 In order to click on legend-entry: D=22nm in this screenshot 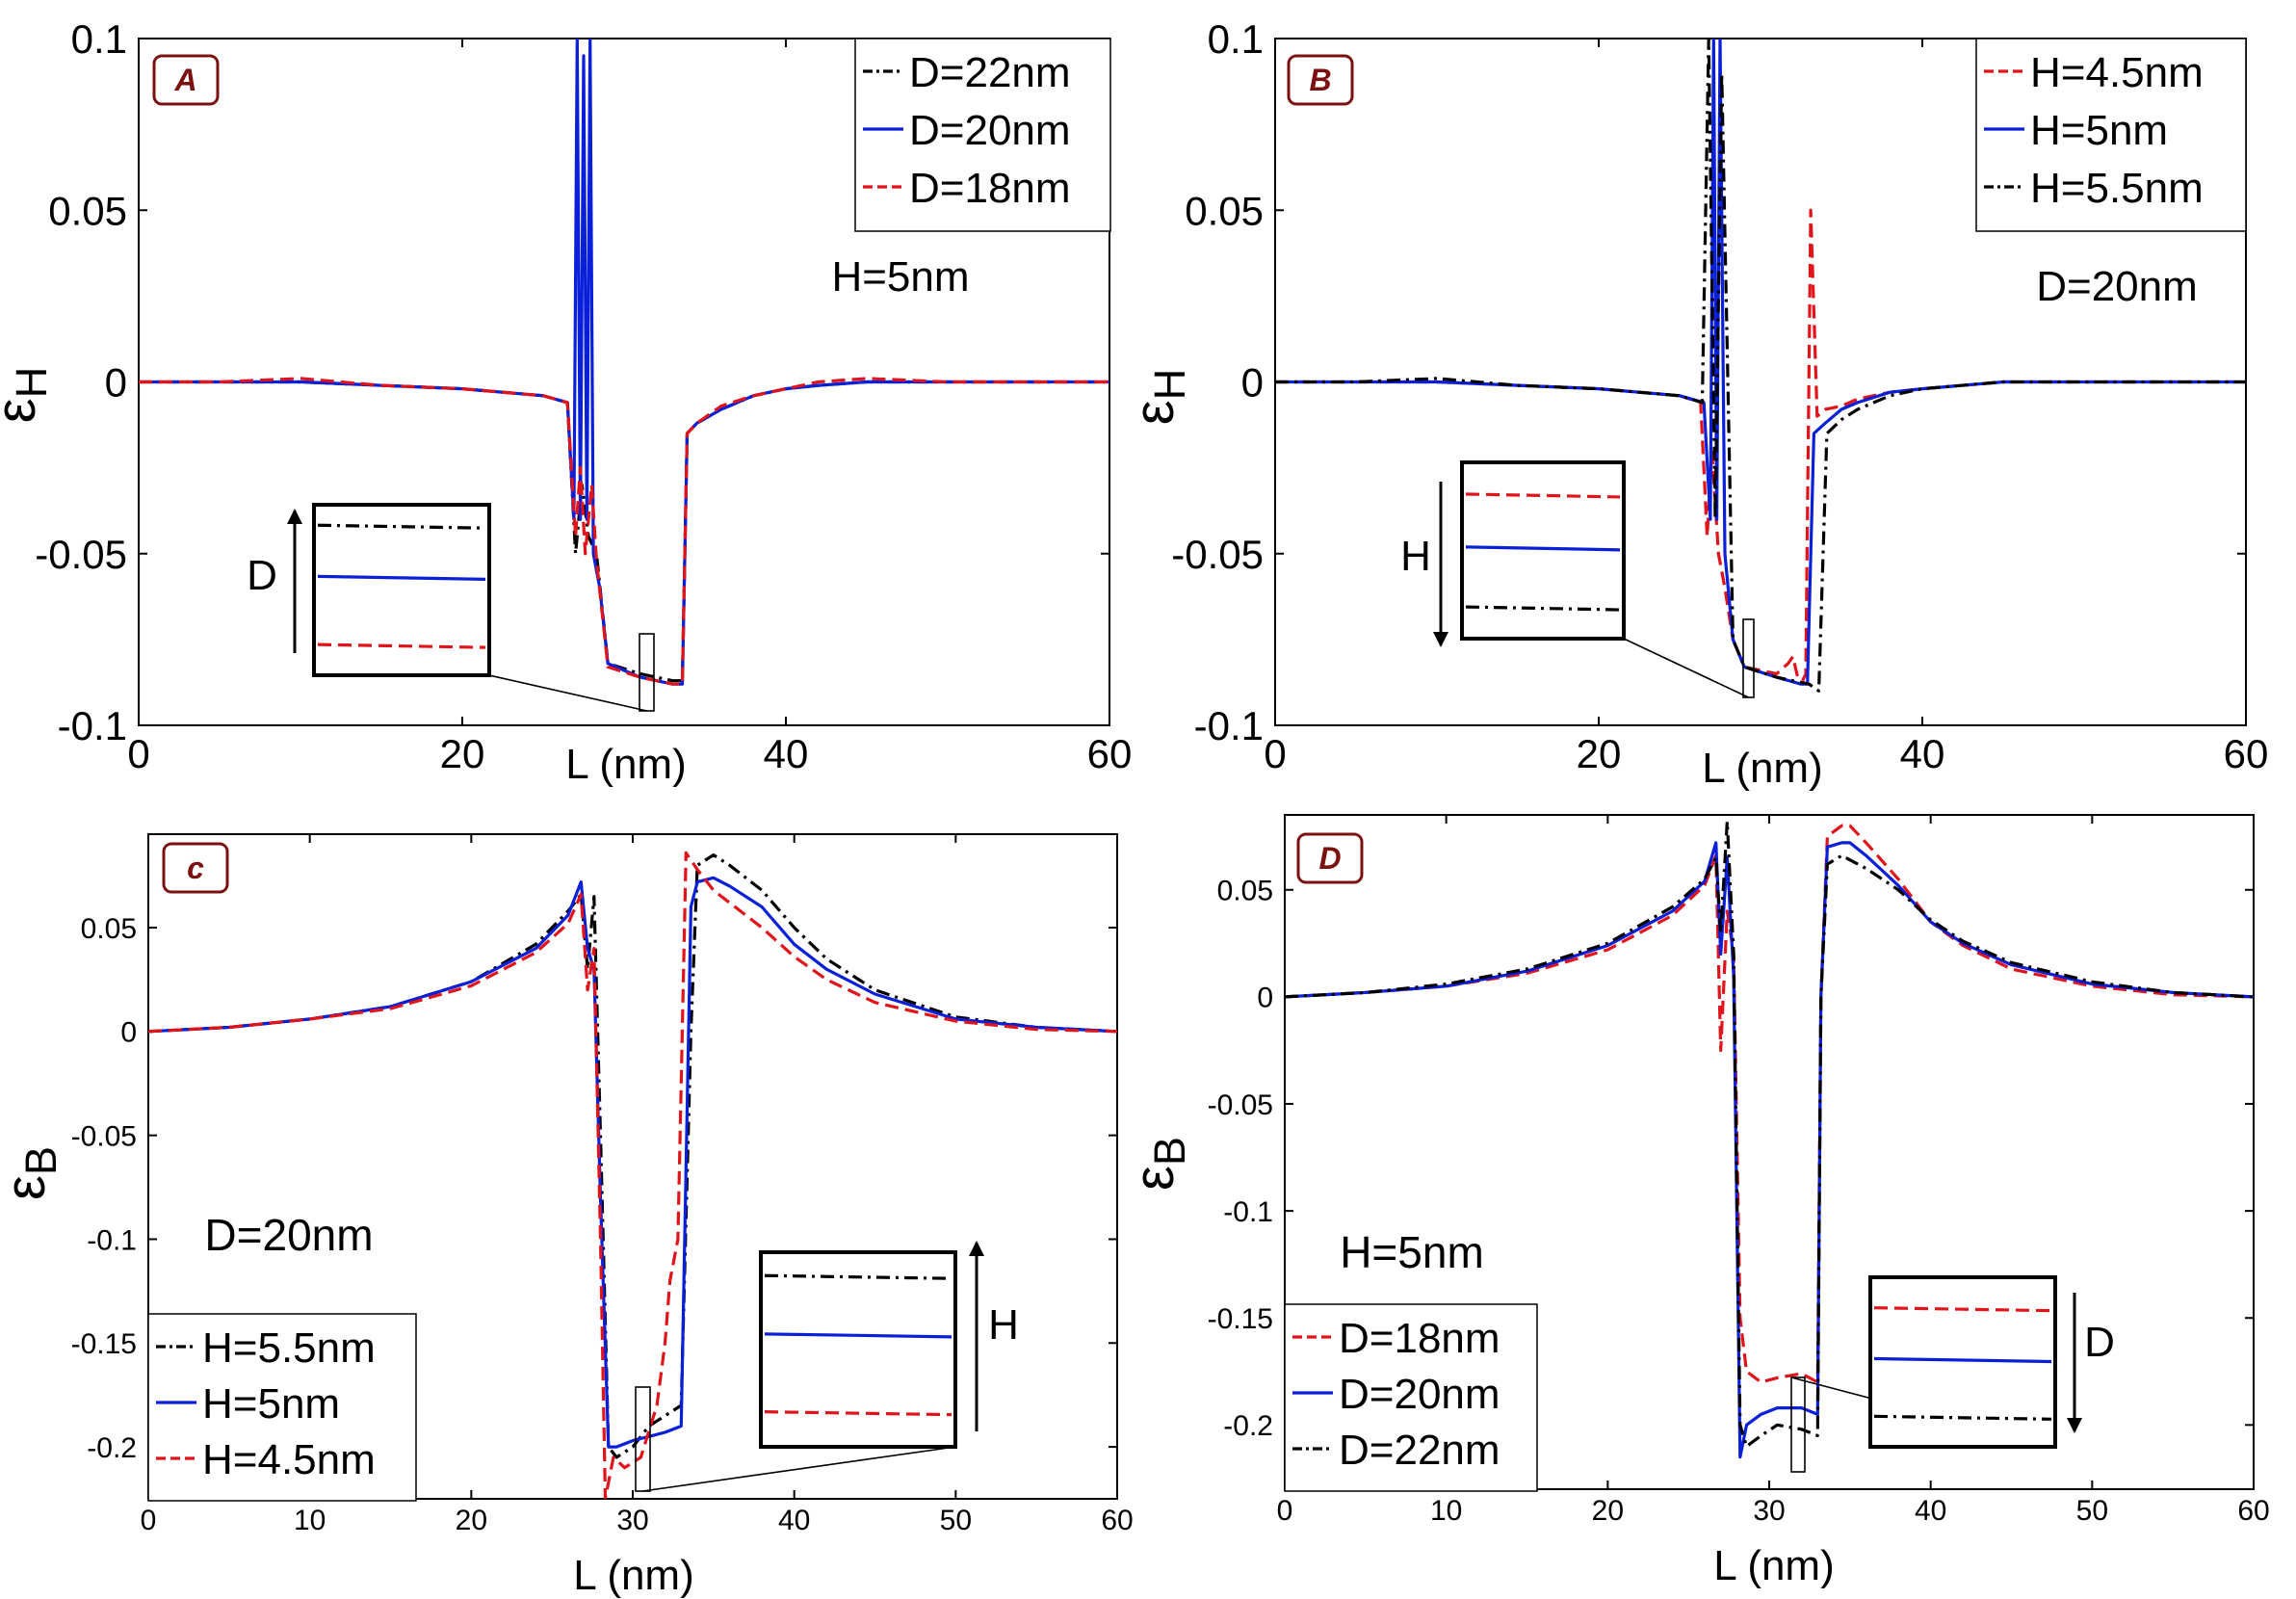, I will do `click(990, 72)`.